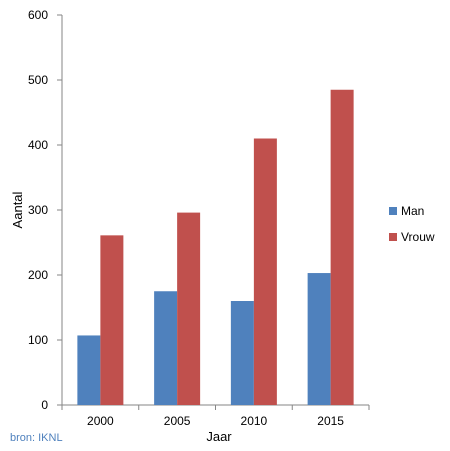 The width and height of the screenshot is (450, 451). I want to click on bar-vrouw-2015, so click(342, 247).